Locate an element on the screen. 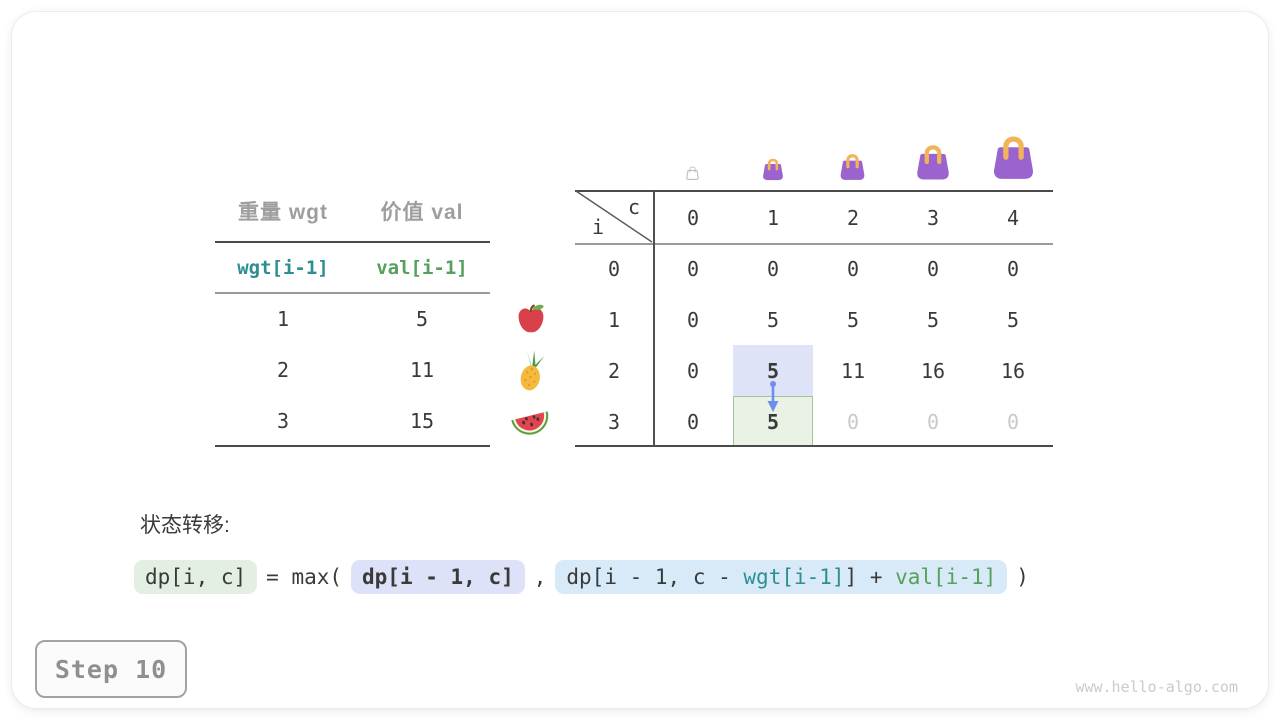  dp-row-header-0: 0 is located at coordinates (614, 268).